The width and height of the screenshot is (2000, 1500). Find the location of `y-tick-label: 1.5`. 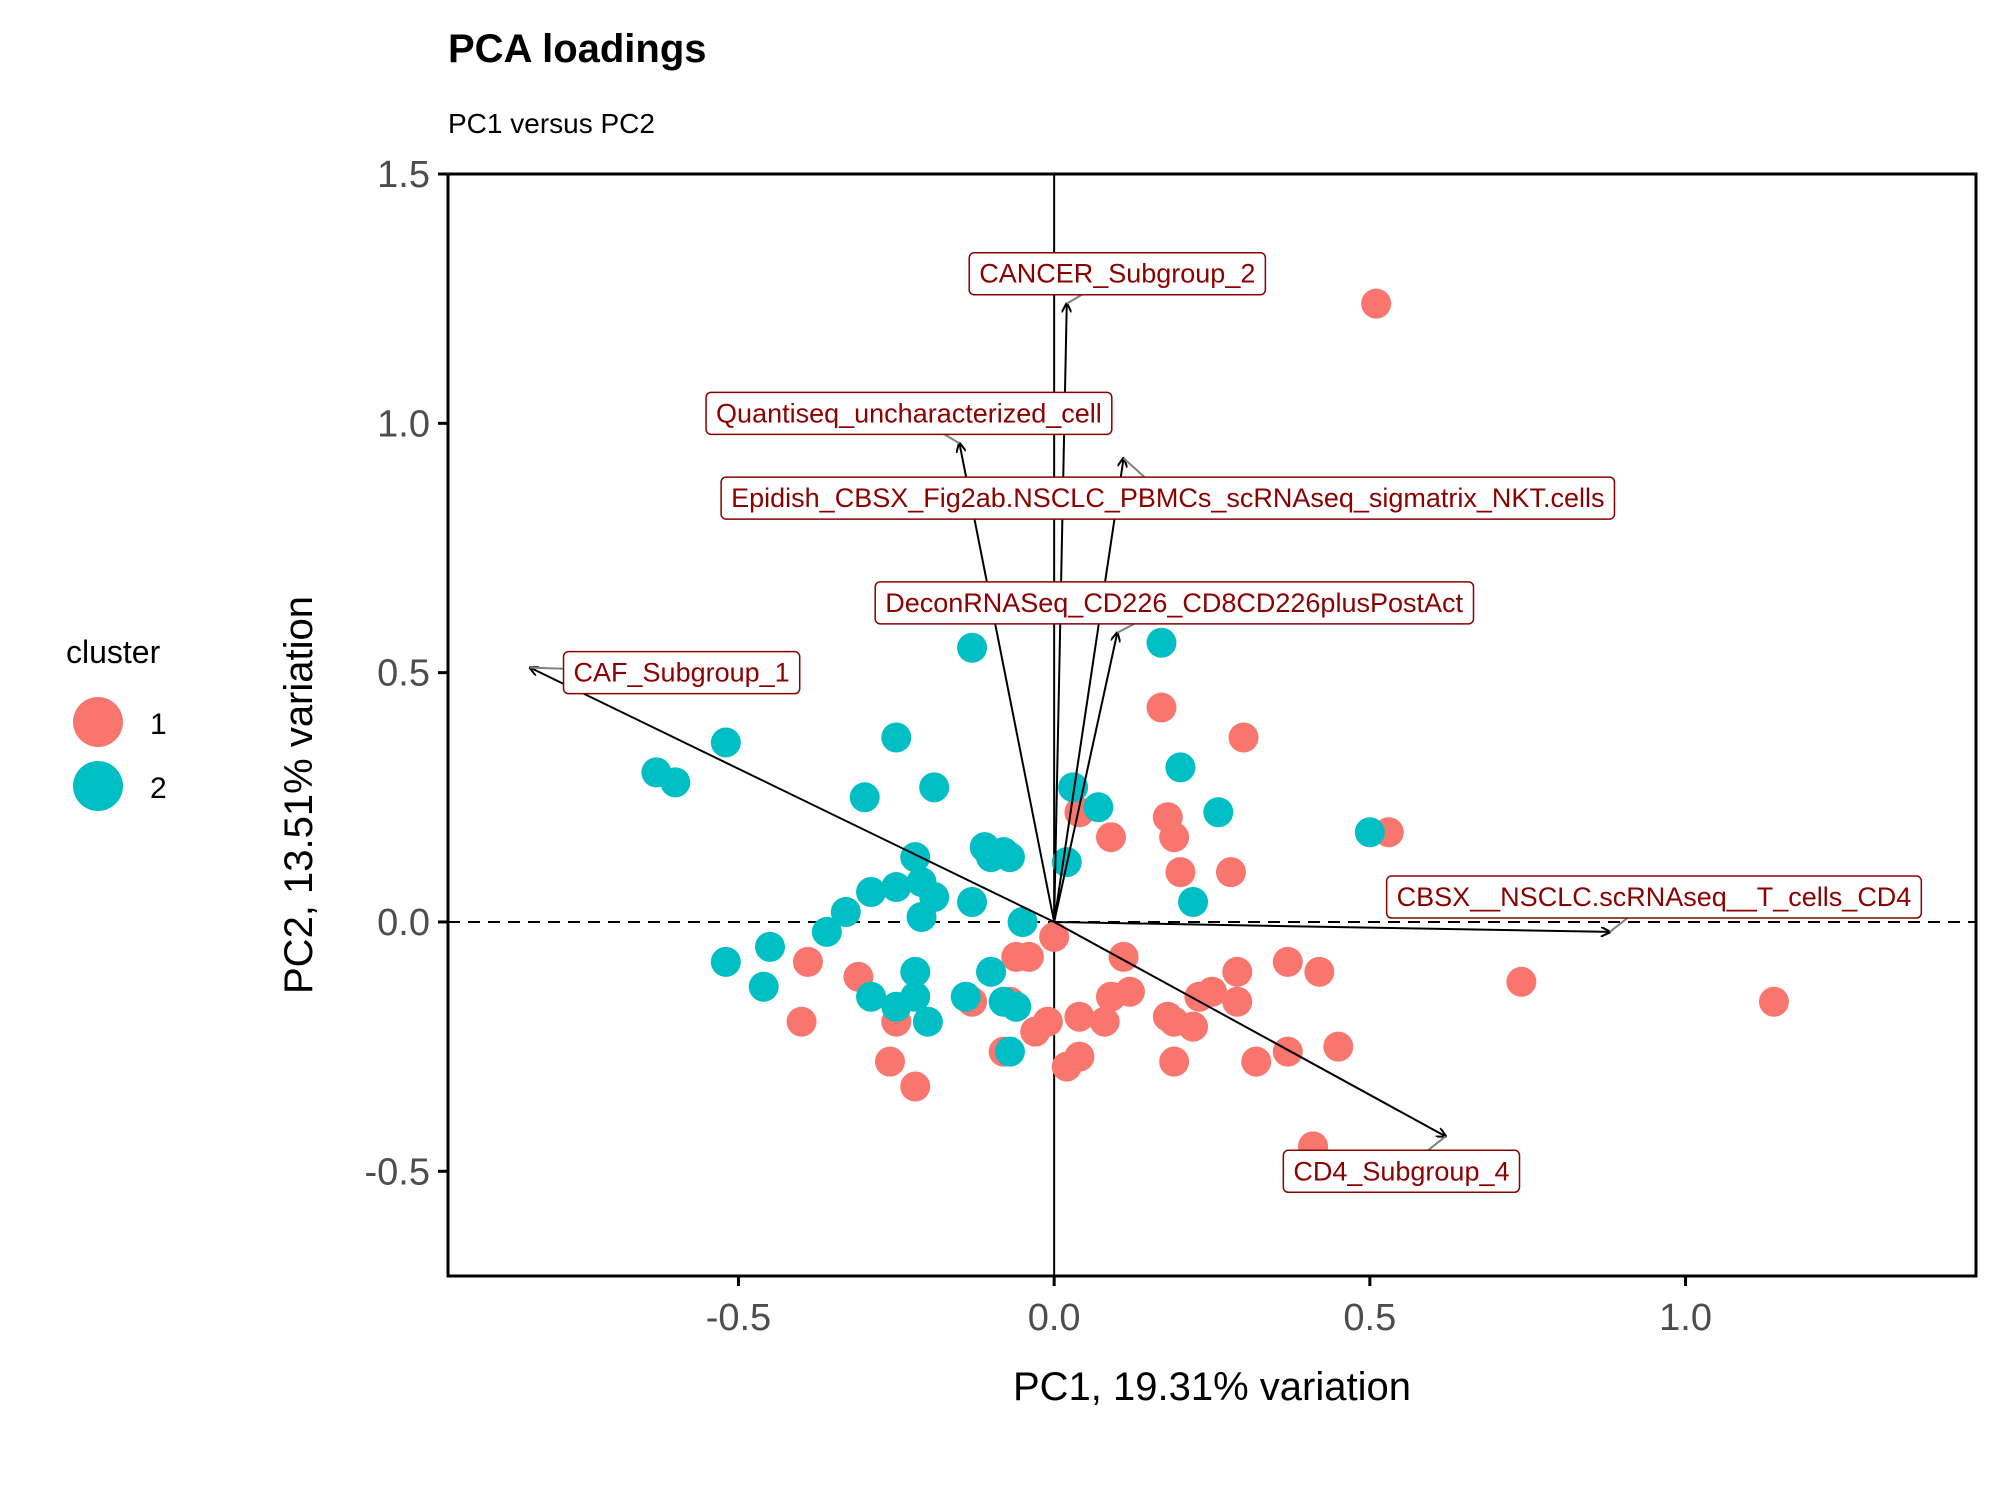

y-tick-label: 1.5 is located at coordinates (403, 175).